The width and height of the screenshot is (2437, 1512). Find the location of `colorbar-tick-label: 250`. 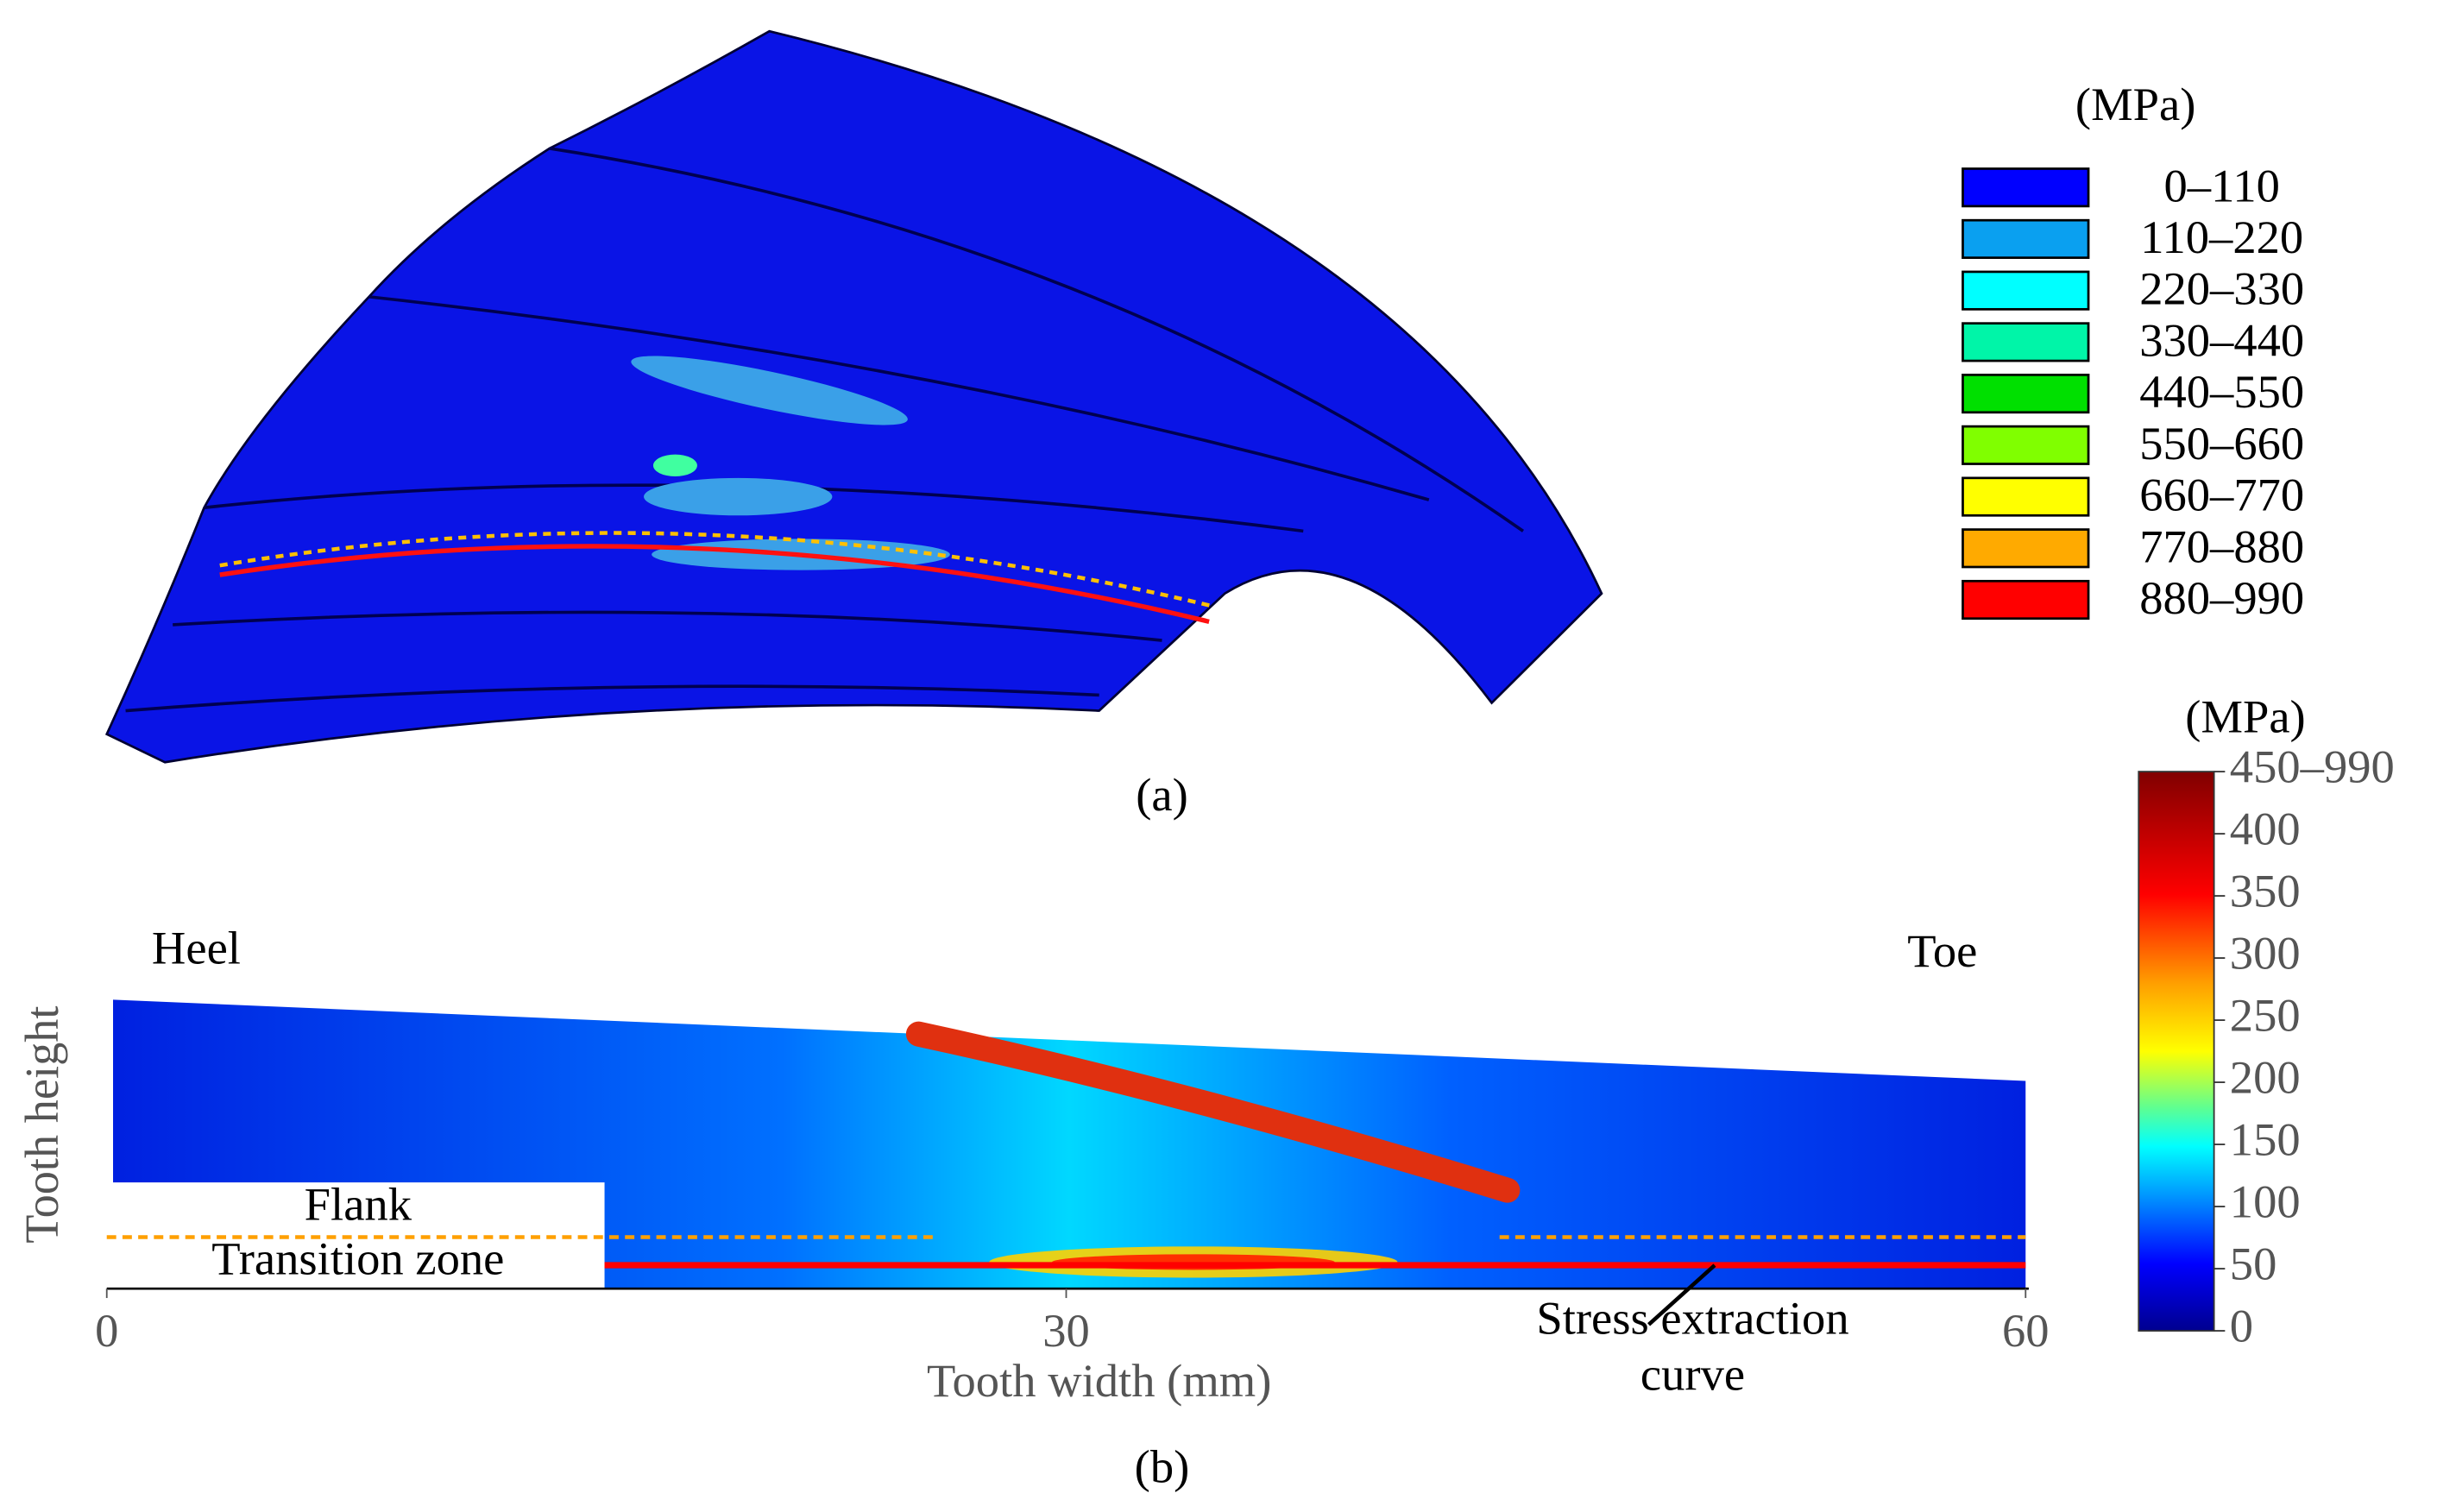

colorbar-tick-label: 250 is located at coordinates (2265, 1016).